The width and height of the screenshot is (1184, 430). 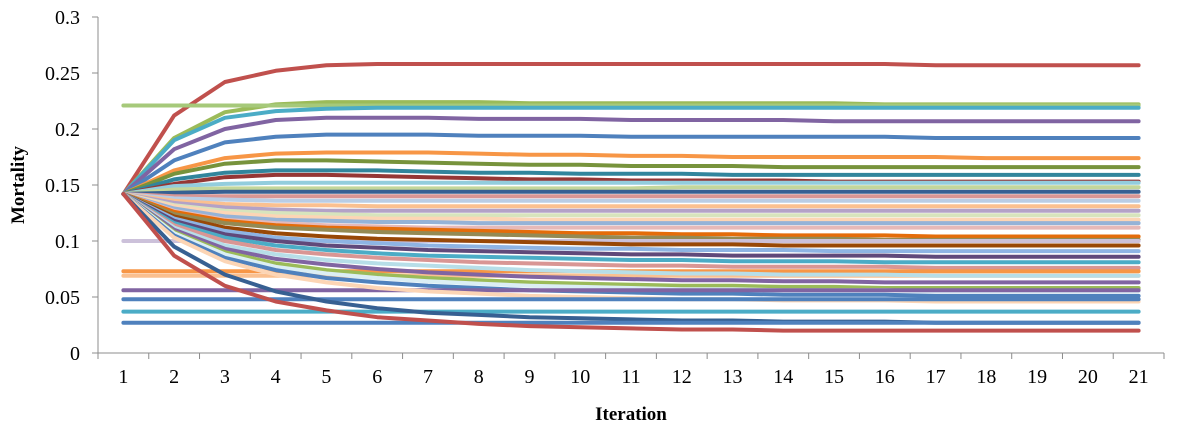 What do you see at coordinates (630, 377) in the screenshot?
I see `x-tick-label: 11` at bounding box center [630, 377].